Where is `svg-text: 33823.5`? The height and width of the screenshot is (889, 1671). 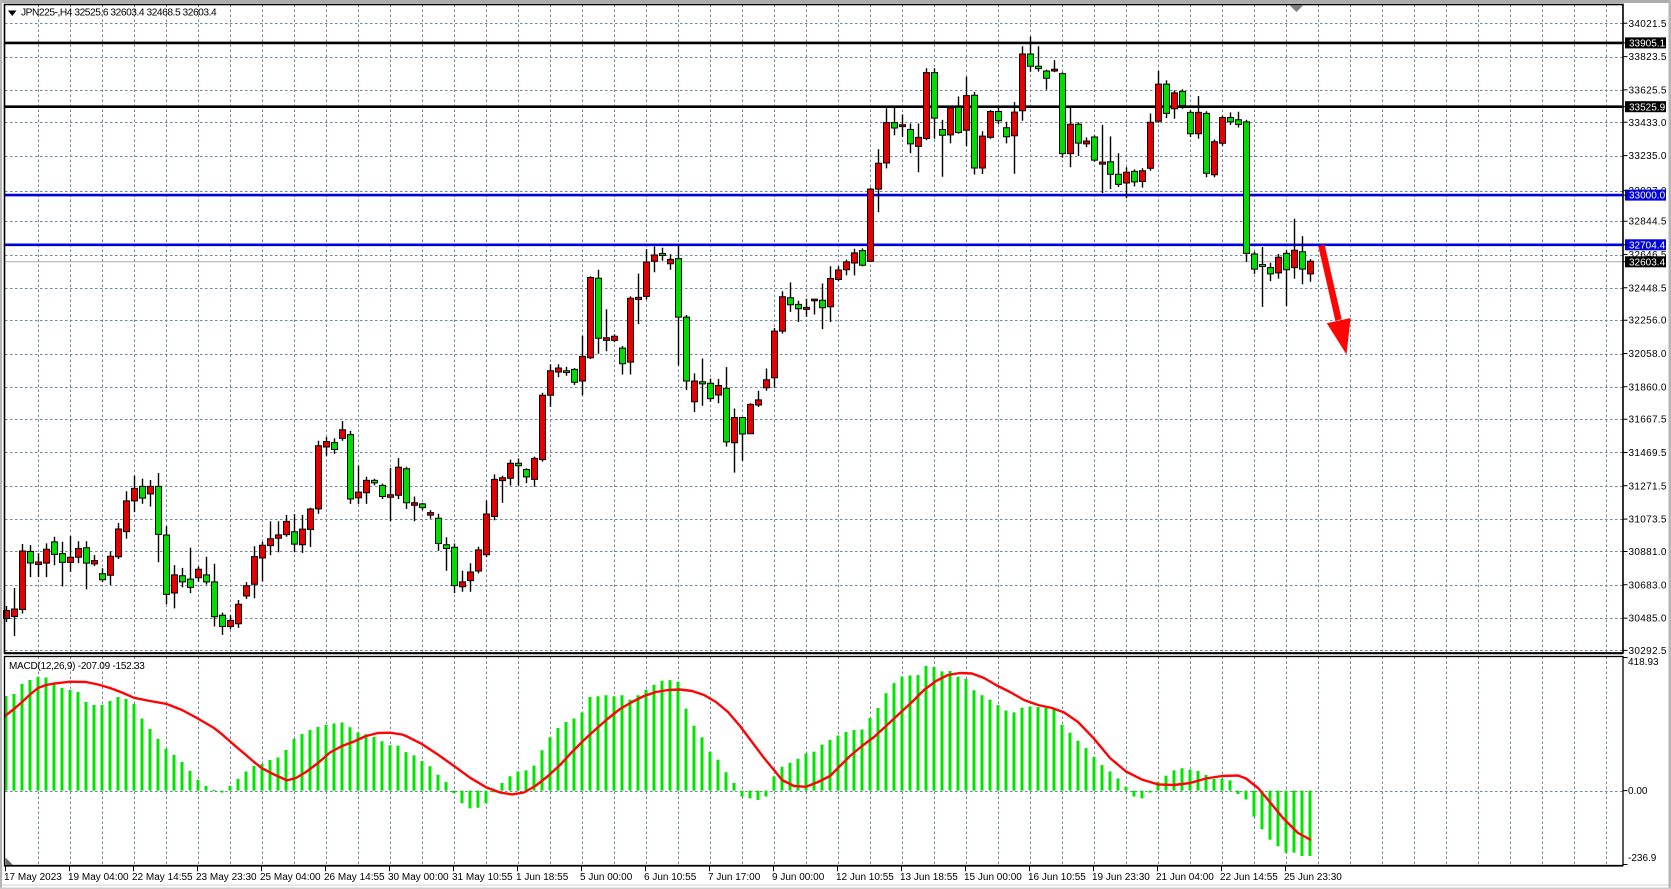 svg-text: 33823.5 is located at coordinates (1648, 57).